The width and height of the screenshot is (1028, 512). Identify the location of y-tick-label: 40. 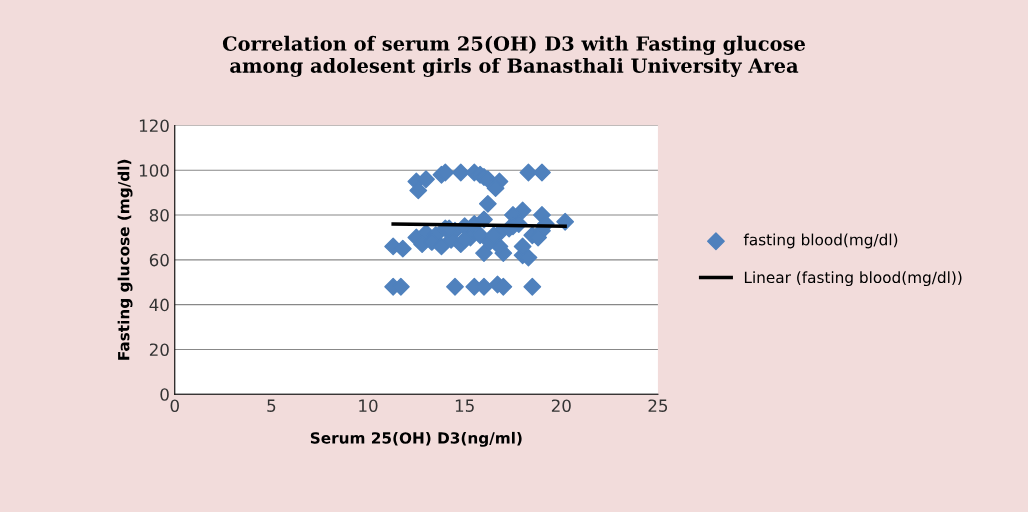
(159, 305).